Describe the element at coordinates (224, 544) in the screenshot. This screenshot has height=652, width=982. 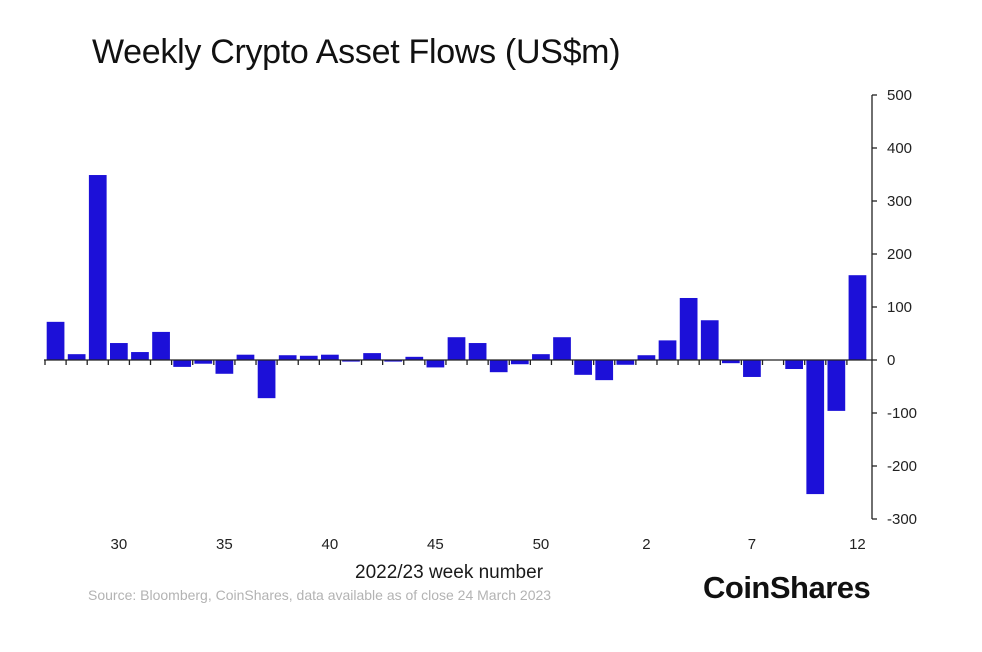
I see `x-tick-label: 35` at that location.